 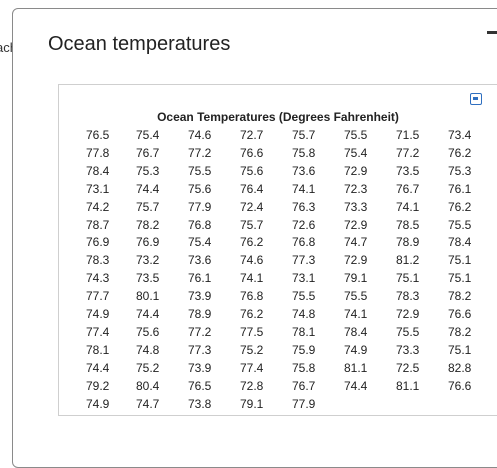 I want to click on table-cell: 73.5, so click(x=408, y=170).